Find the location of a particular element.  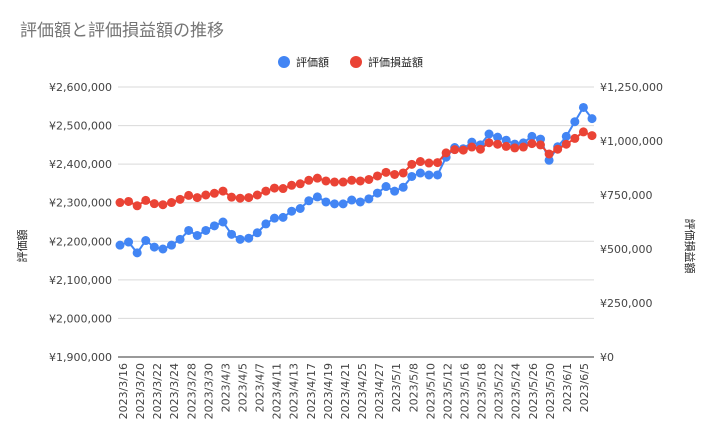

chart-title: 評価額と評価損益額の推移 is located at coordinates (122, 31).